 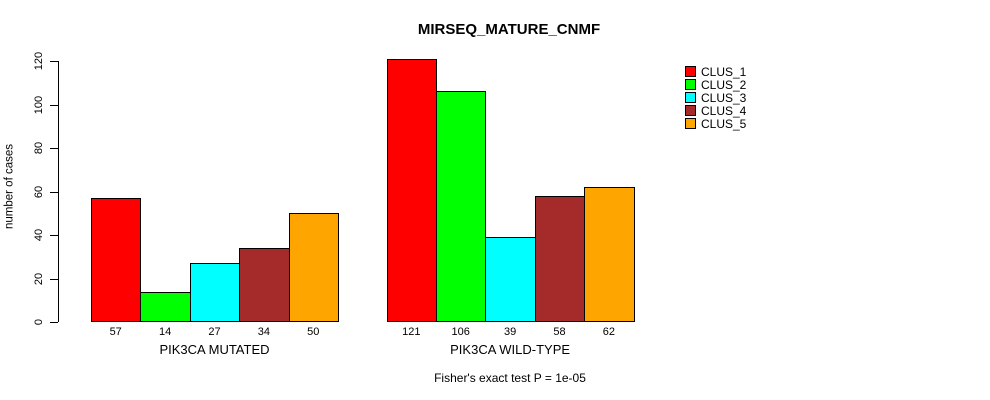 What do you see at coordinates (460, 331) in the screenshot?
I see `bar-value-label: 106` at bounding box center [460, 331].